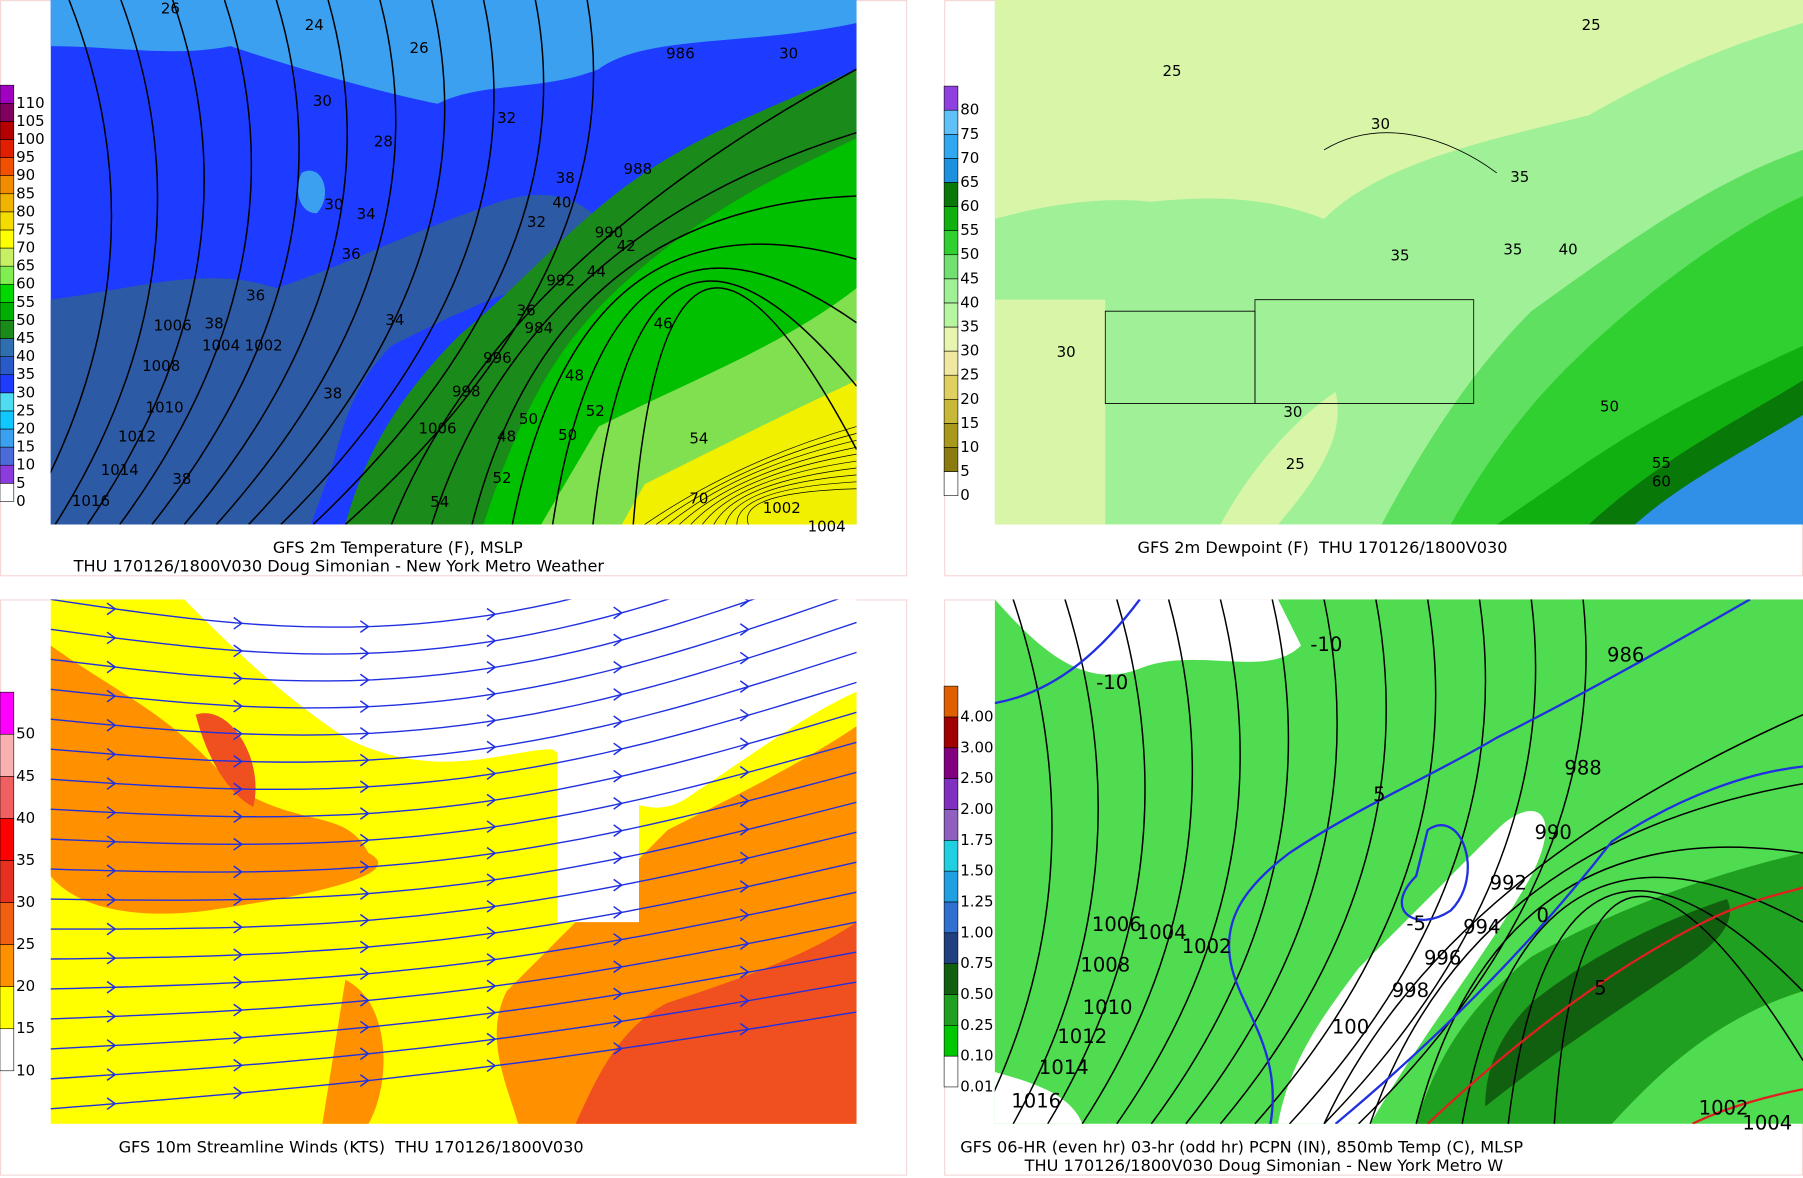 This screenshot has width=1803, height=1178. What do you see at coordinates (976, 747) in the screenshot?
I see `colorbar-label: 3.00` at bounding box center [976, 747].